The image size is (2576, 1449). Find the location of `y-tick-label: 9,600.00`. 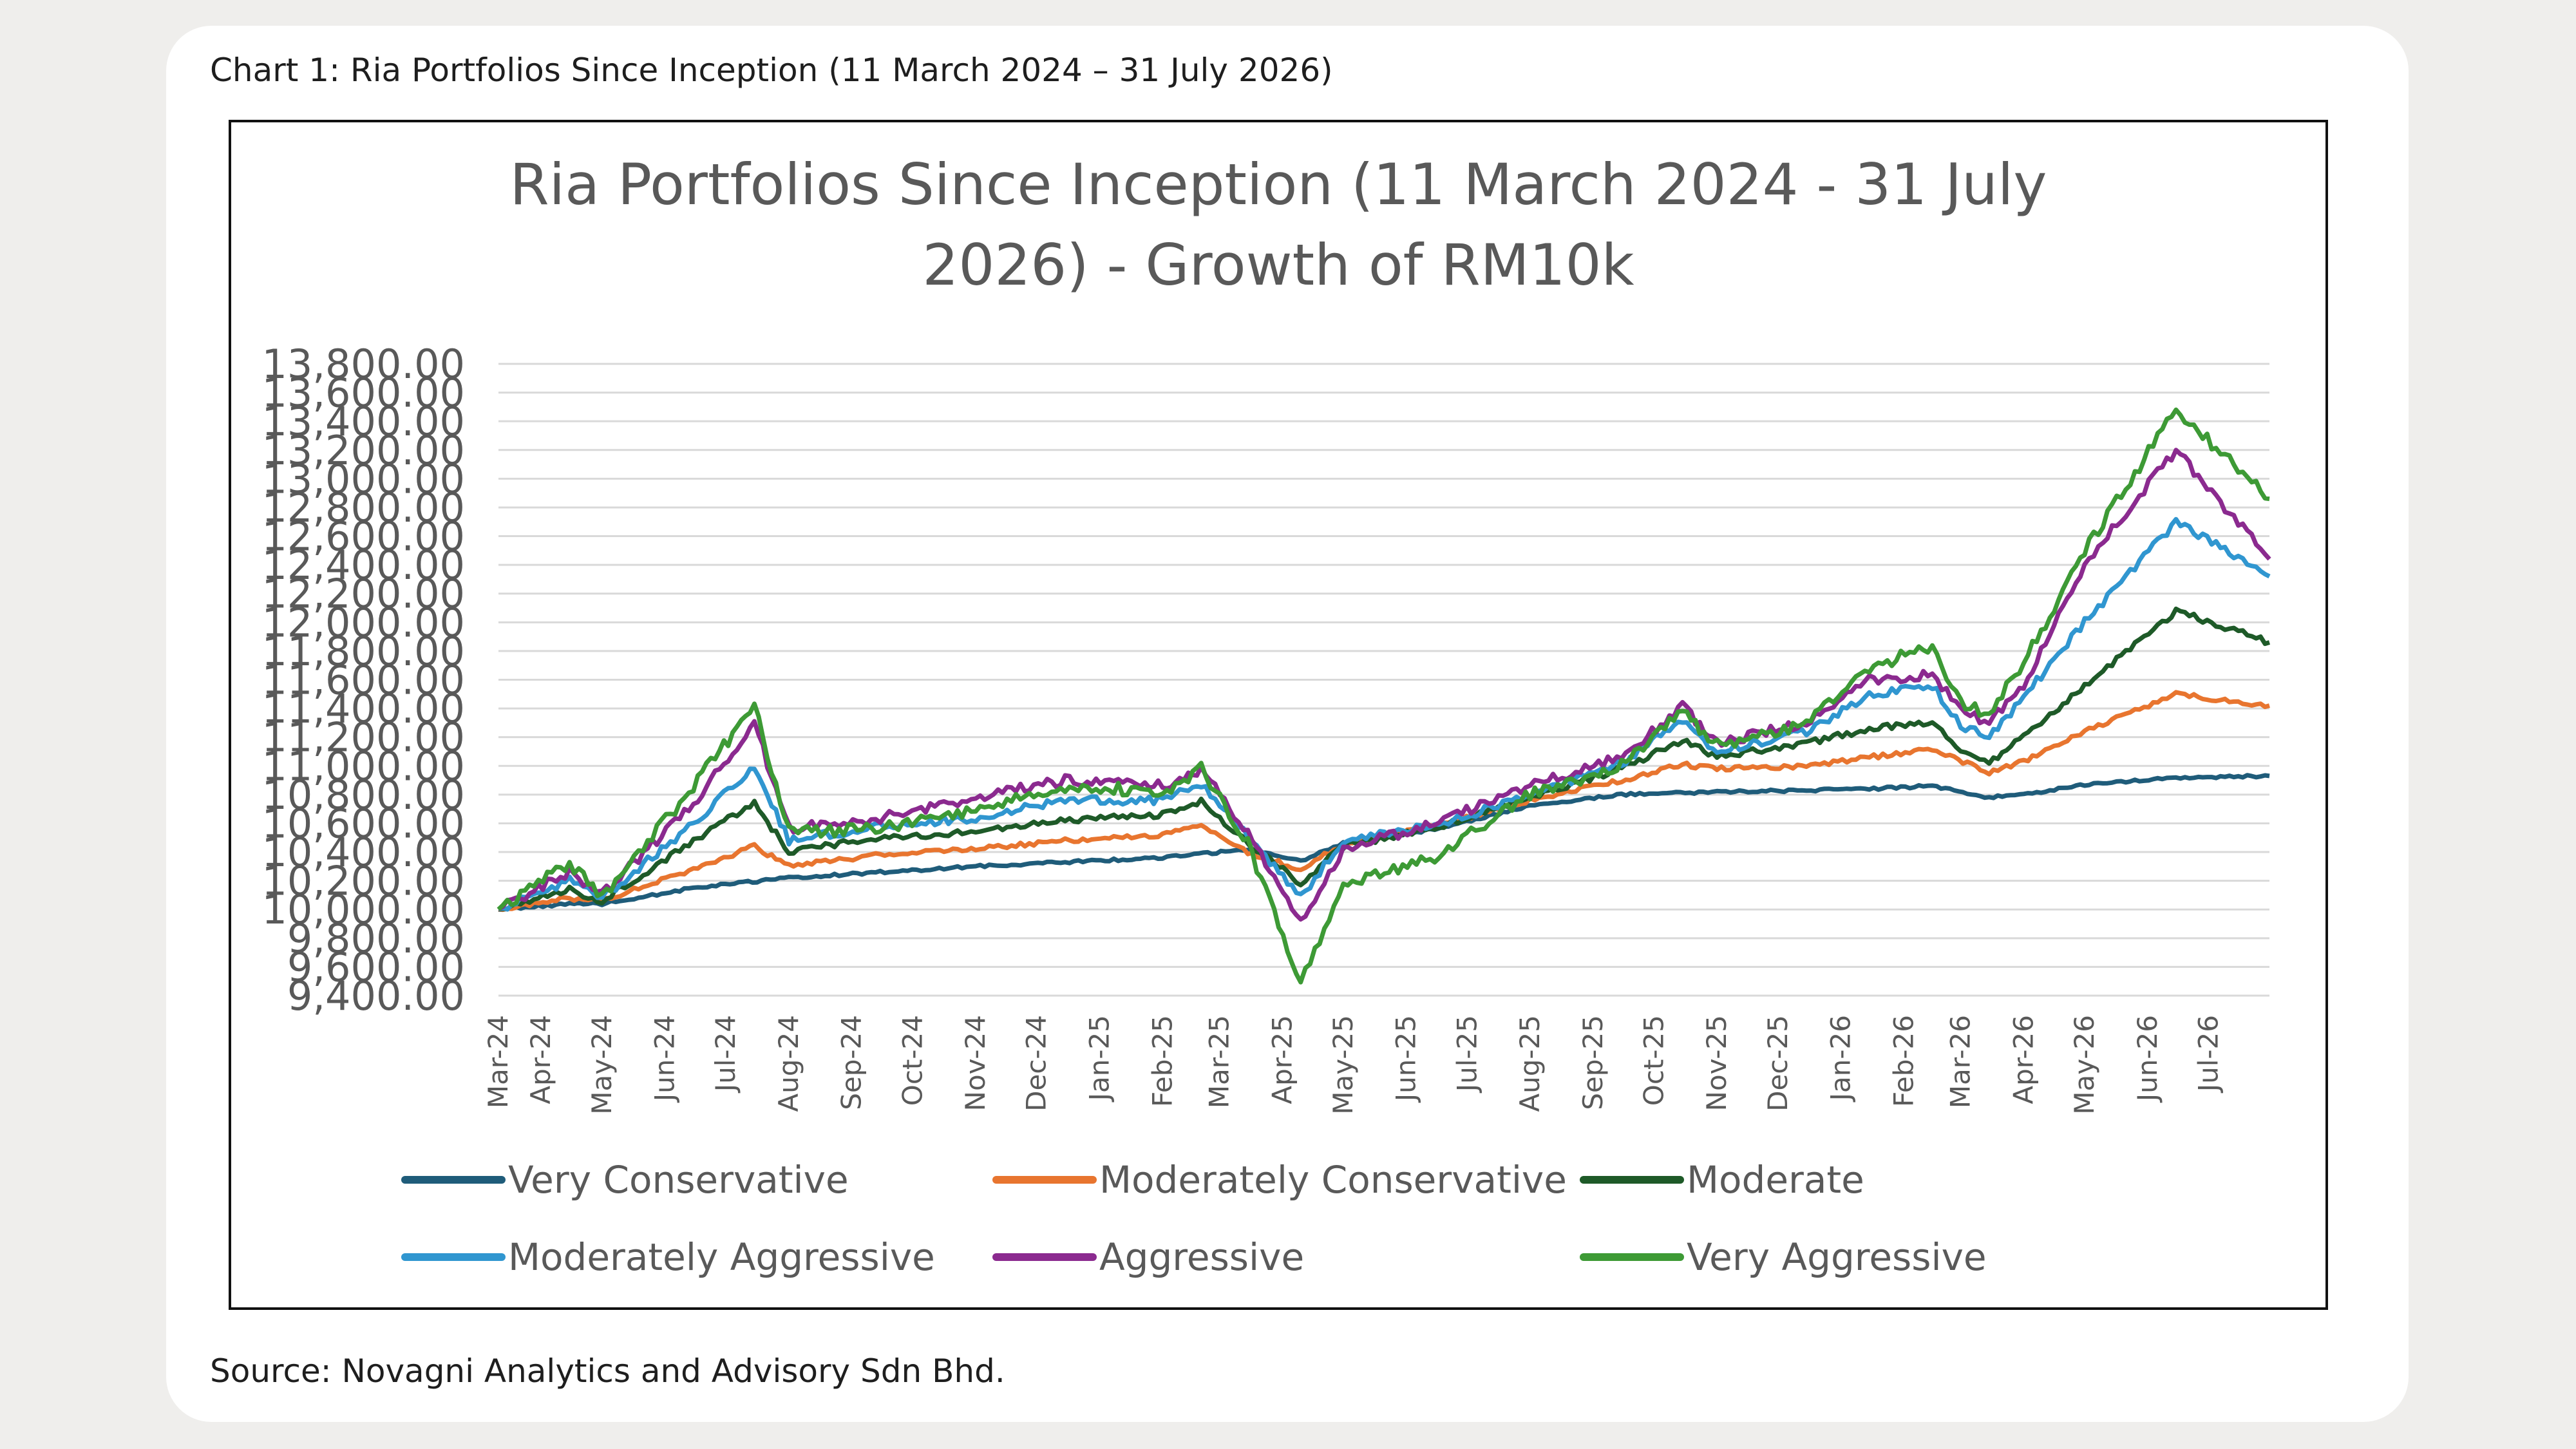

y-tick-label: 9,600.00 is located at coordinates (376, 967).